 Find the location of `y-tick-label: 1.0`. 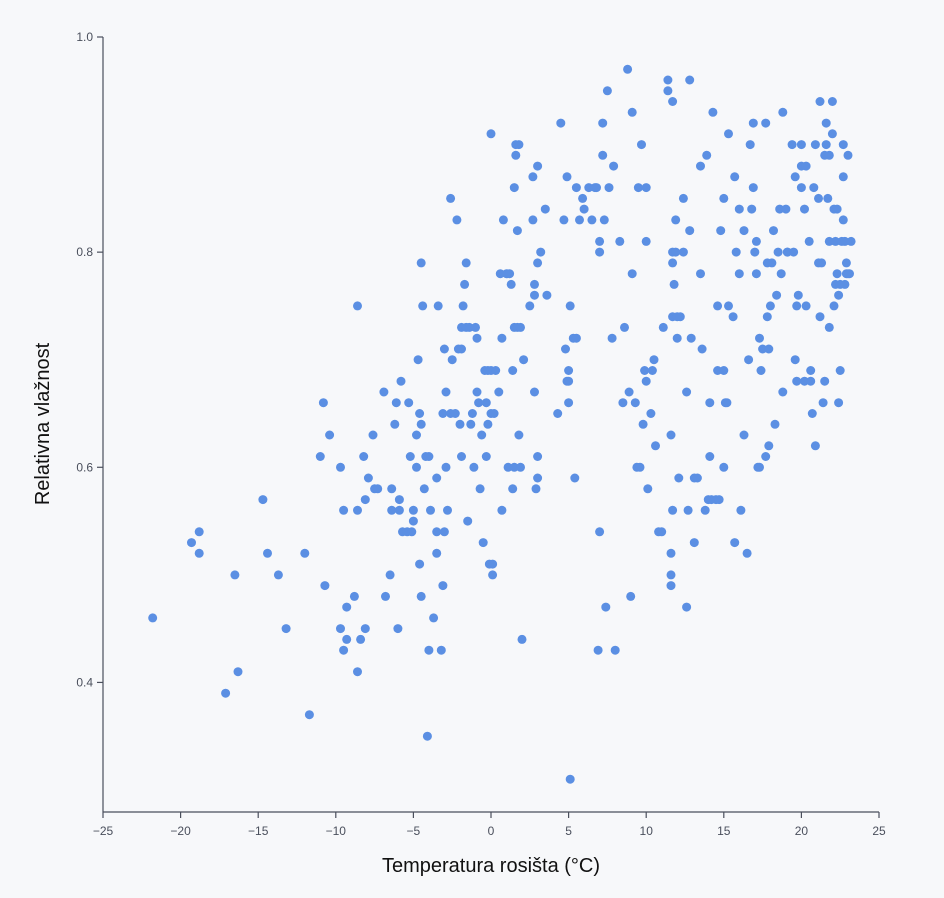

y-tick-label: 1.0 is located at coordinates (84, 37).